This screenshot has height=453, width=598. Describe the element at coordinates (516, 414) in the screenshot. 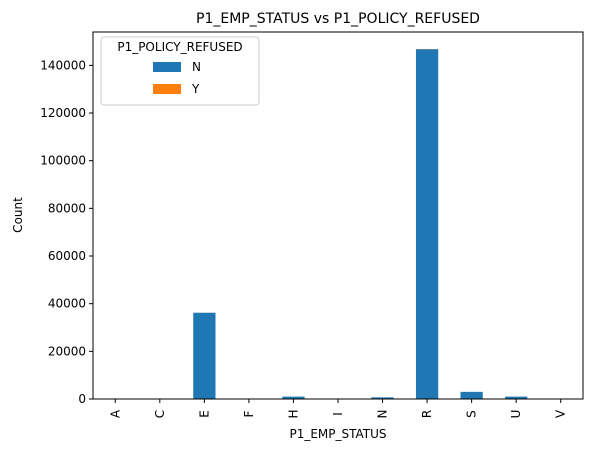

I see `x-tick-label-u: U` at that location.